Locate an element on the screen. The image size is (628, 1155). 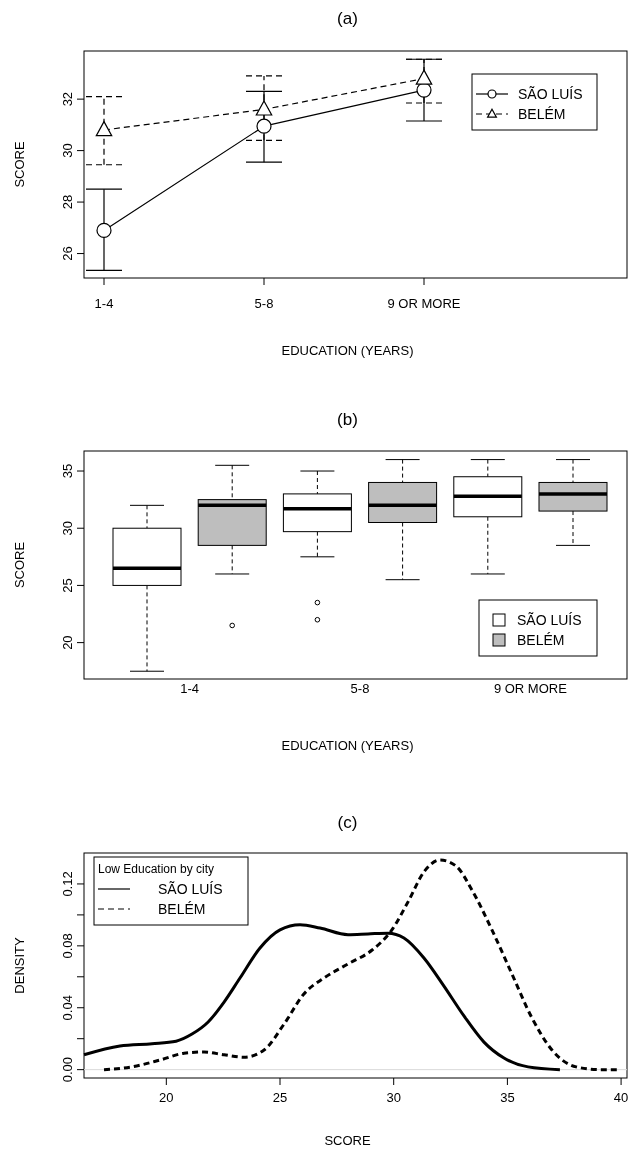
y-tick-label: 26 is located at coordinates (67, 253).